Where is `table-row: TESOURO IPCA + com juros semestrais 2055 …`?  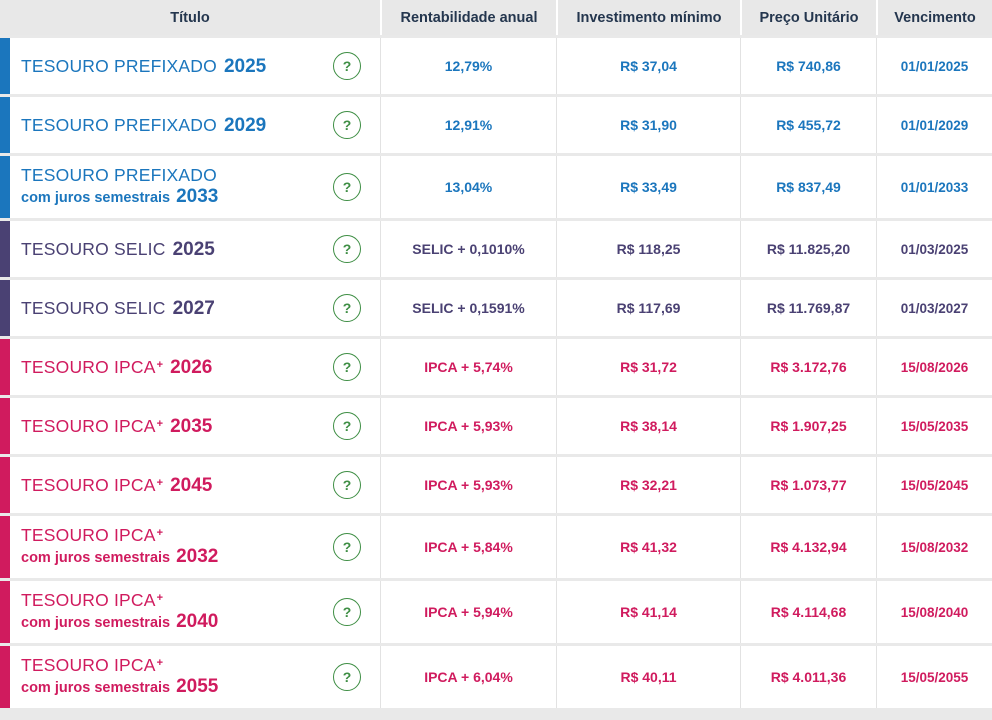 table-row: TESOURO IPCA + com juros semestrais 2055 … is located at coordinates (496, 677).